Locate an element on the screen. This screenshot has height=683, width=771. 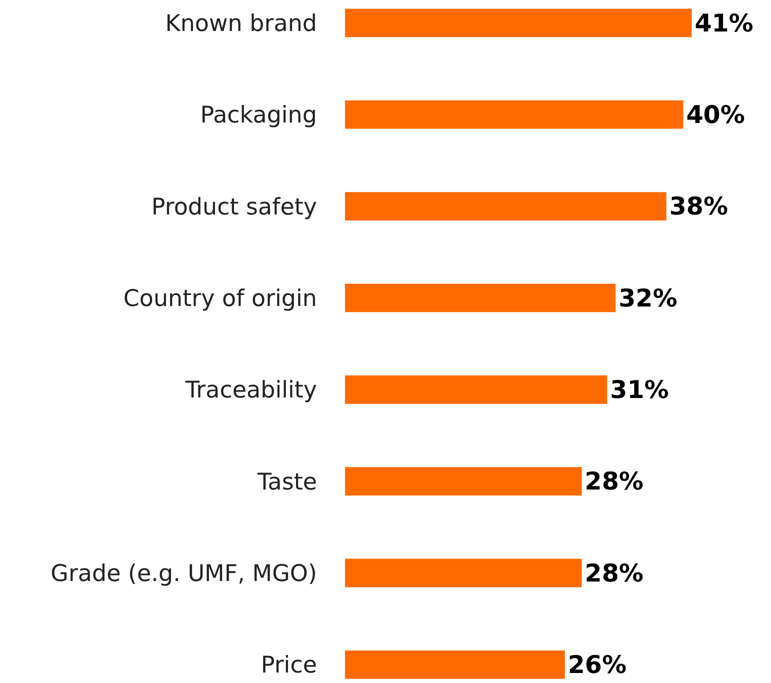
y-tick-label: Price is located at coordinates (288, 665).